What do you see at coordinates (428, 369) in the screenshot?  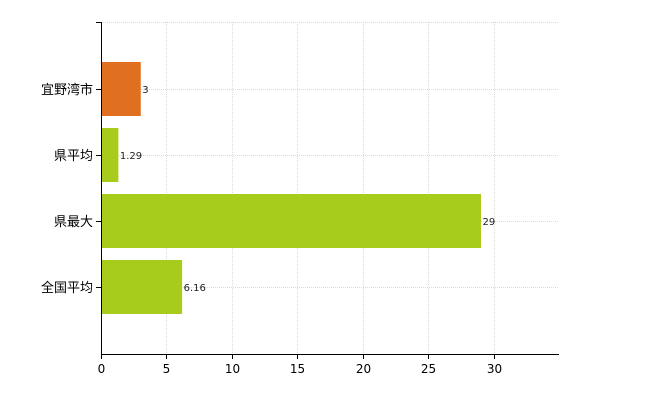 I see `x-tick-label: 25` at bounding box center [428, 369].